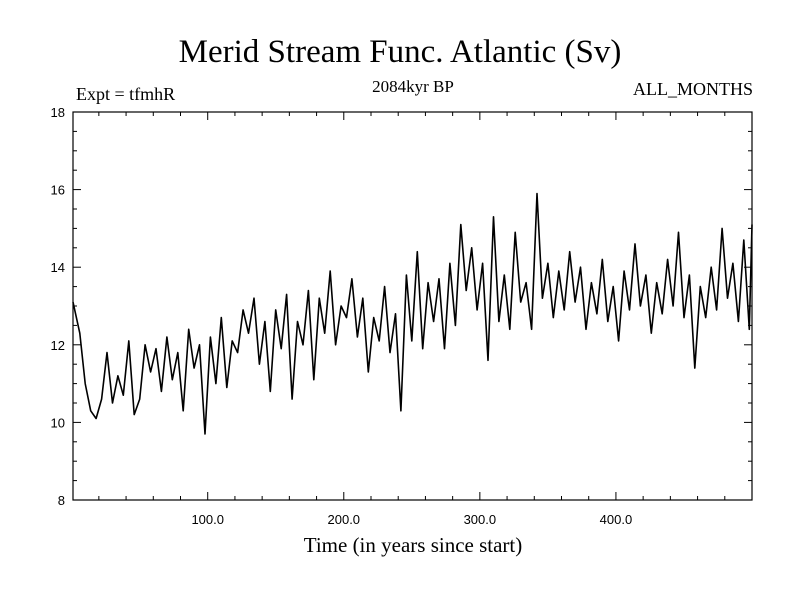 The height and width of the screenshot is (600, 800). Describe the element at coordinates (58, 267) in the screenshot. I see `y-tick-label: 14` at that location.